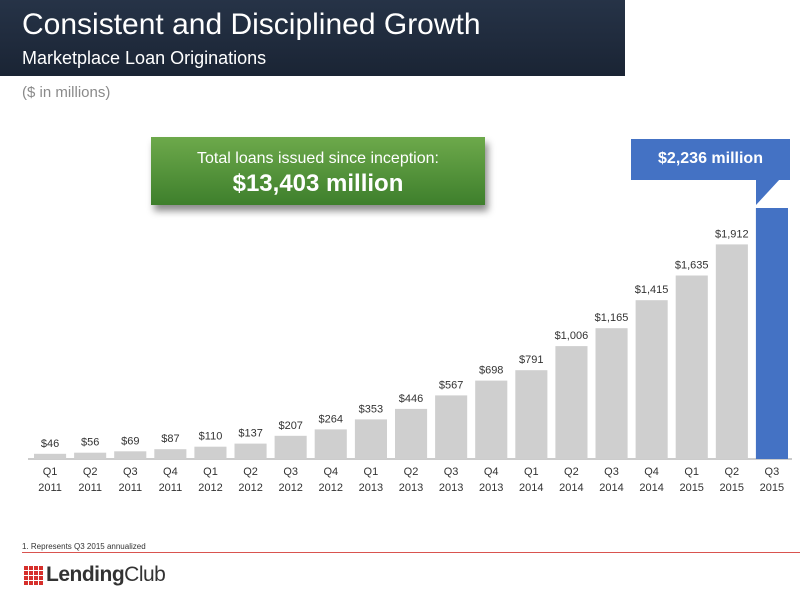 The width and height of the screenshot is (800, 593). Describe the element at coordinates (692, 266) in the screenshot. I see `data-label: $1,635` at that location.